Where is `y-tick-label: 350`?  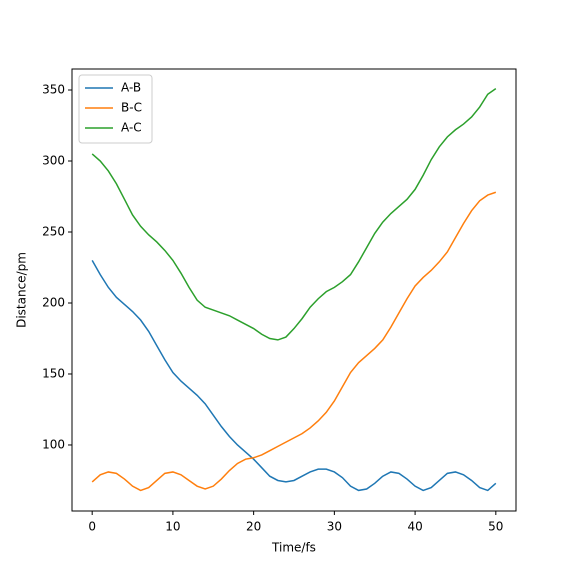 y-tick-label: 350 is located at coordinates (53, 90).